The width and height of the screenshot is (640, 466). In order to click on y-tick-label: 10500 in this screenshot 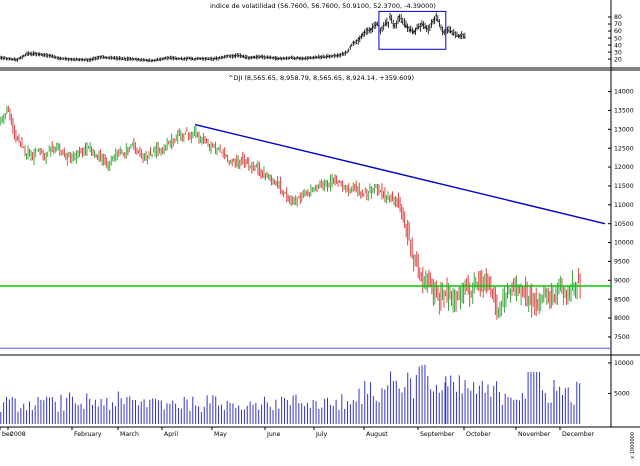, I will do `click(624, 224)`.